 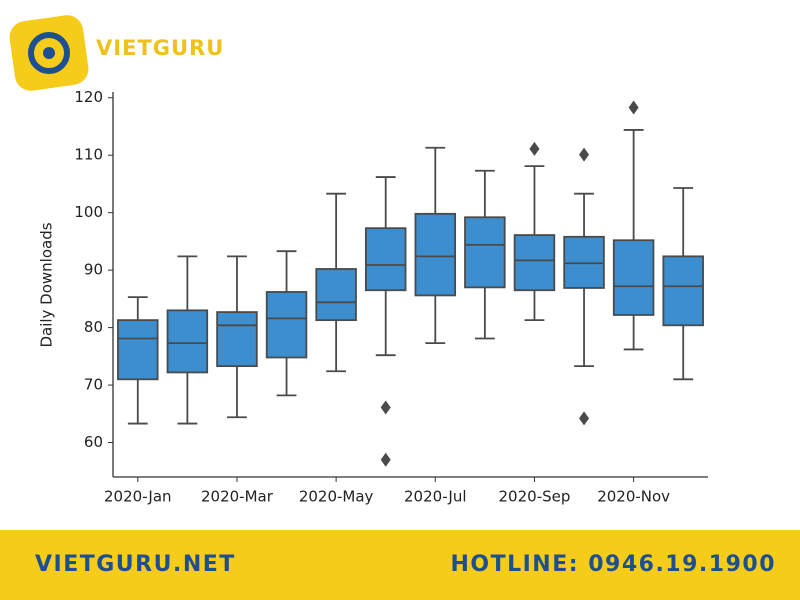 I want to click on website: VIETGURU.NET, so click(x=135, y=564).